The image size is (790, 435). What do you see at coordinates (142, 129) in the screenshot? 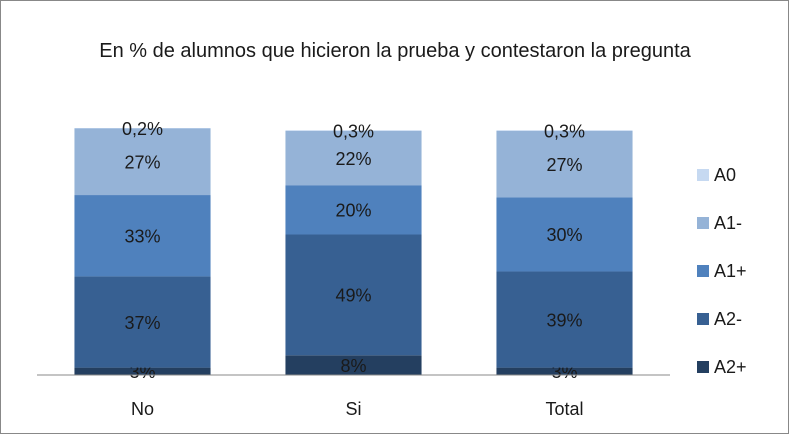
I see `data-label: 0,2%` at bounding box center [142, 129].